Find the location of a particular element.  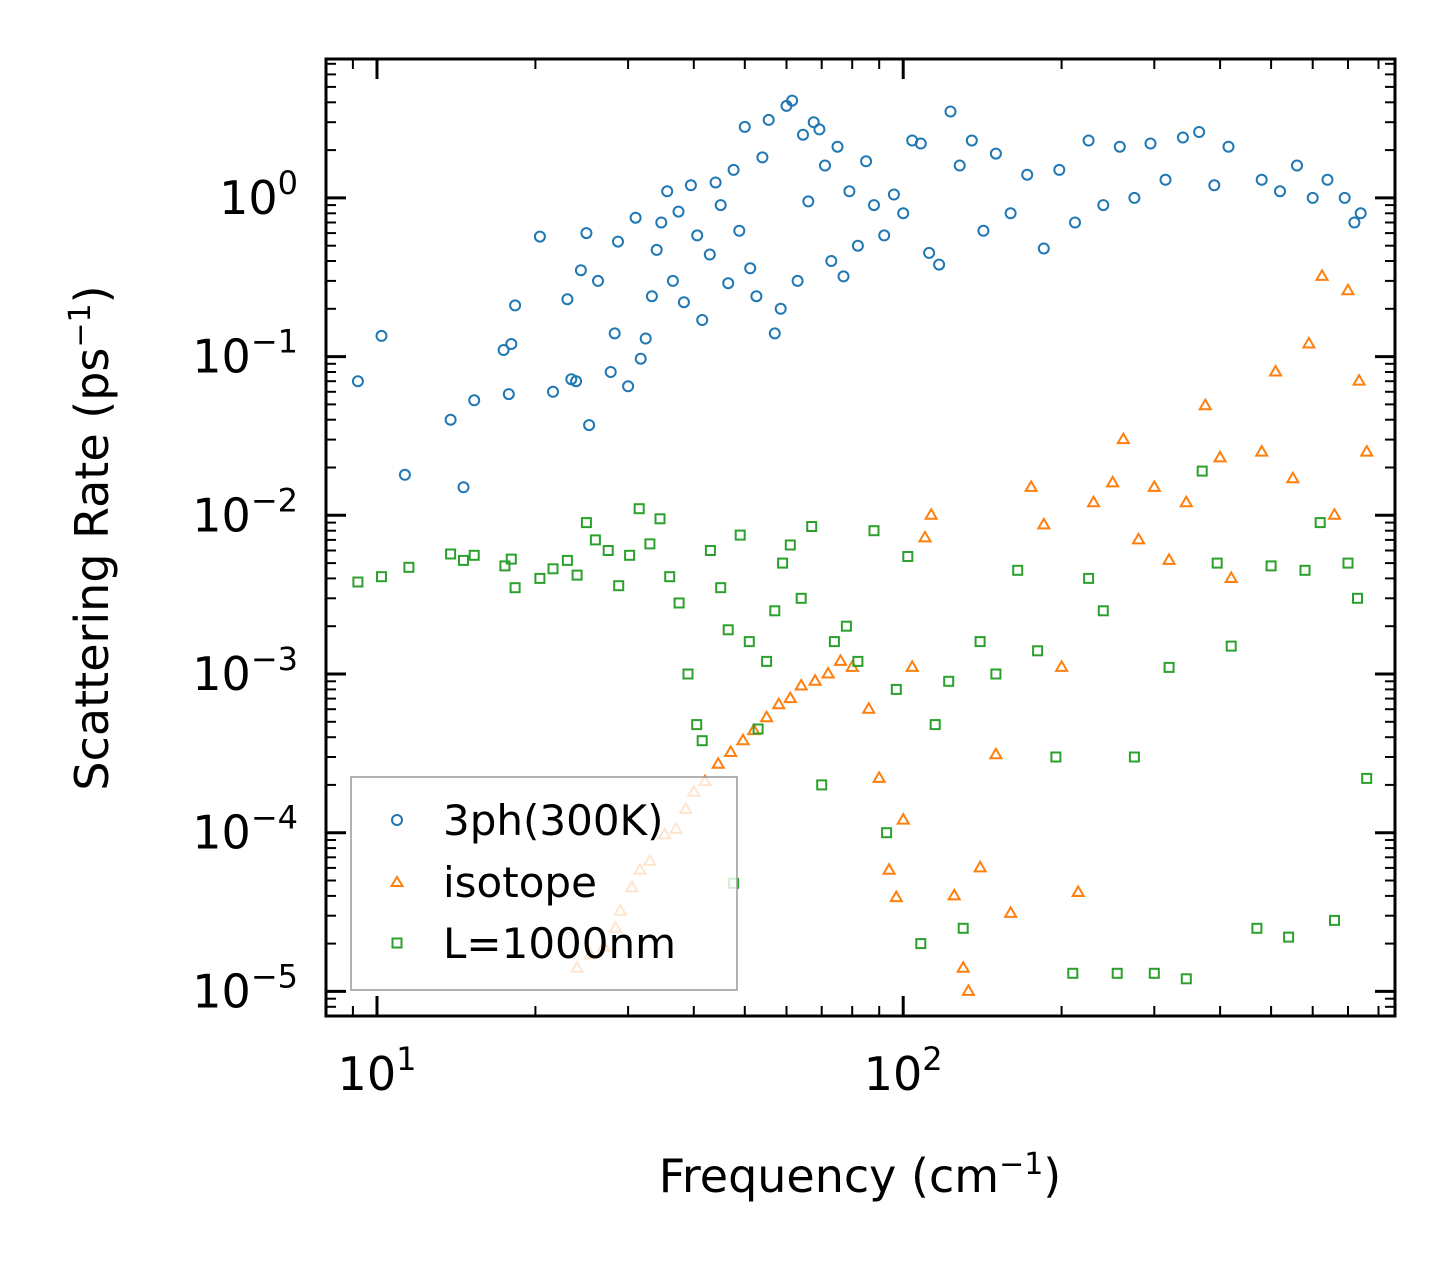

y-tick-label: 10⁻⁵ is located at coordinates (245, 987).